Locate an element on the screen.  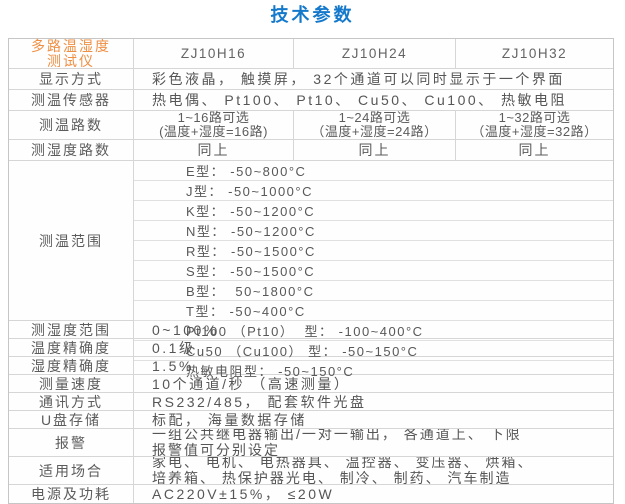
humidity-channels-option-1: 同上 is located at coordinates (214, 150).